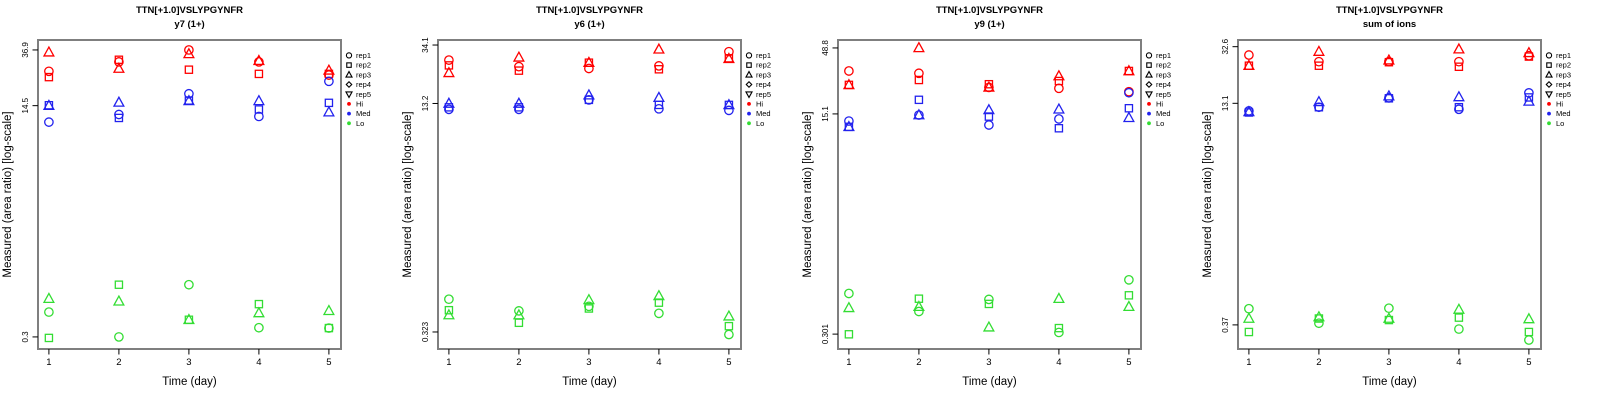  I want to click on legend-label: rep4, so click(1563, 84).